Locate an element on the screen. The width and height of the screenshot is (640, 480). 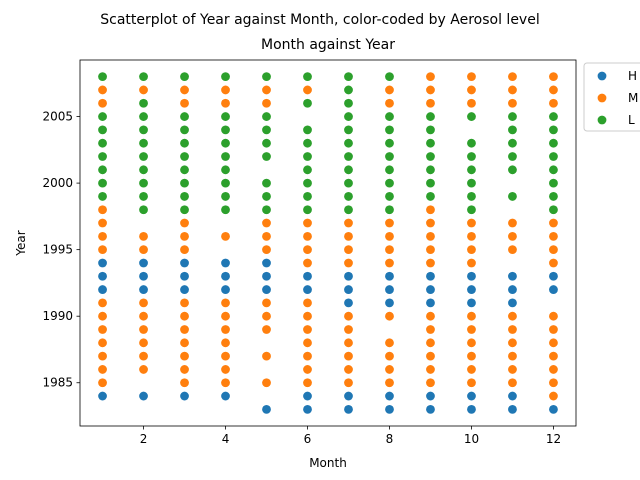
x-tick-label: 6 is located at coordinates (308, 439).